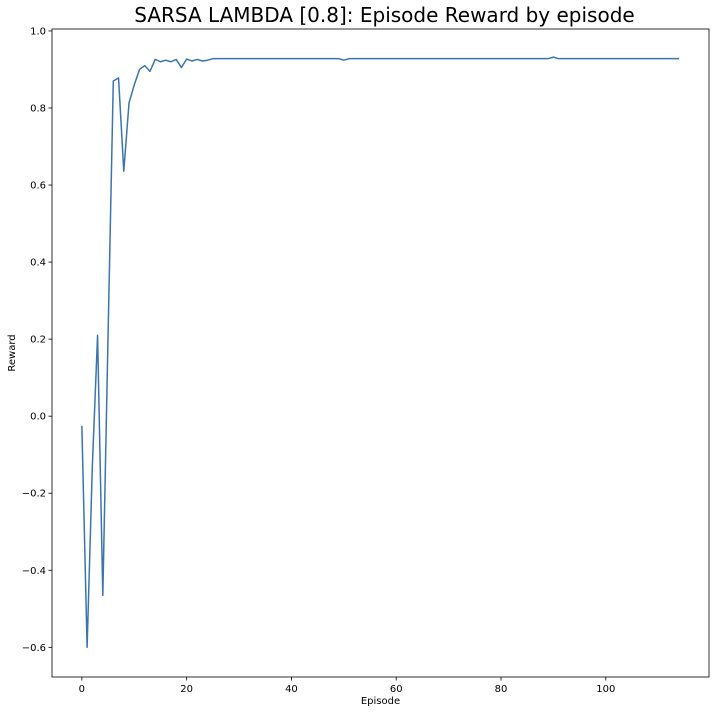  What do you see at coordinates (501, 689) in the screenshot?
I see `x-tick-label: 80` at bounding box center [501, 689].